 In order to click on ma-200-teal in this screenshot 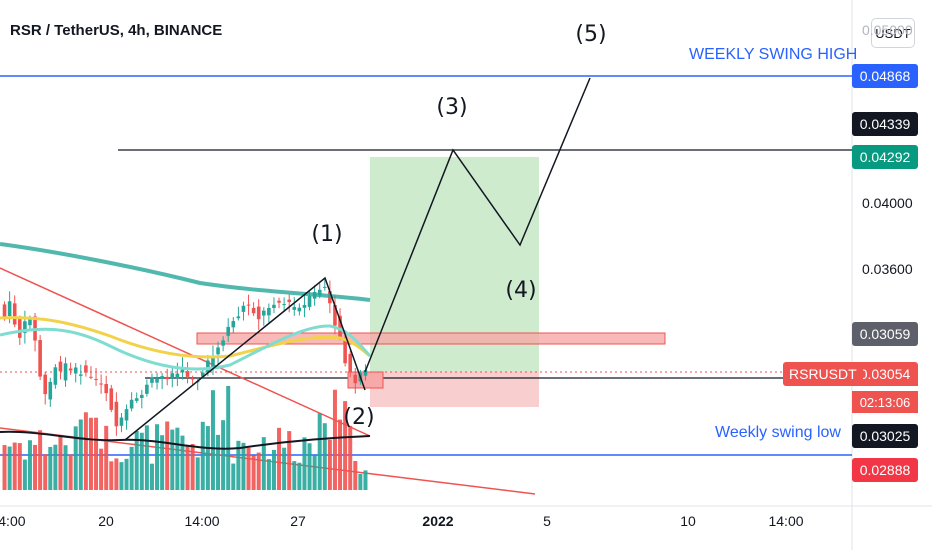, I will do `click(185, 272)`.